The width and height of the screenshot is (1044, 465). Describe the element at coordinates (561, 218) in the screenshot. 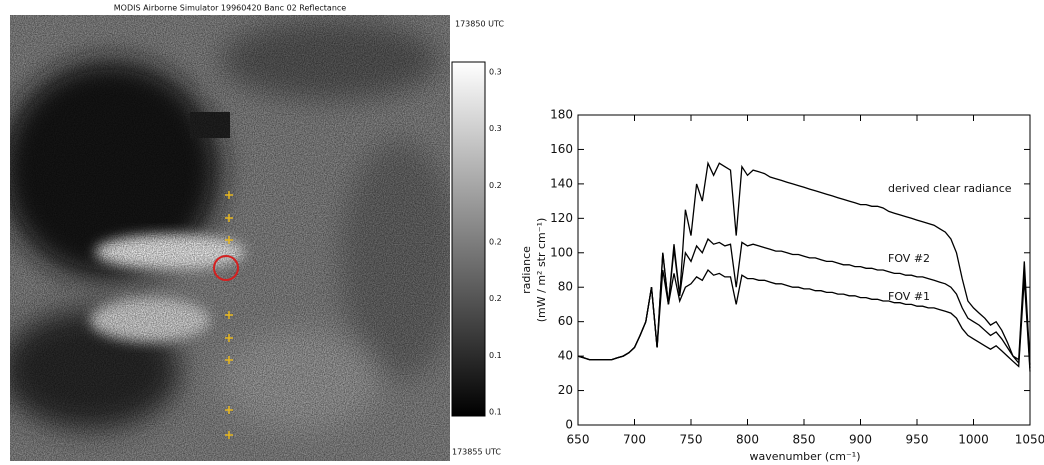

I see `y-tick-label: 120` at that location.